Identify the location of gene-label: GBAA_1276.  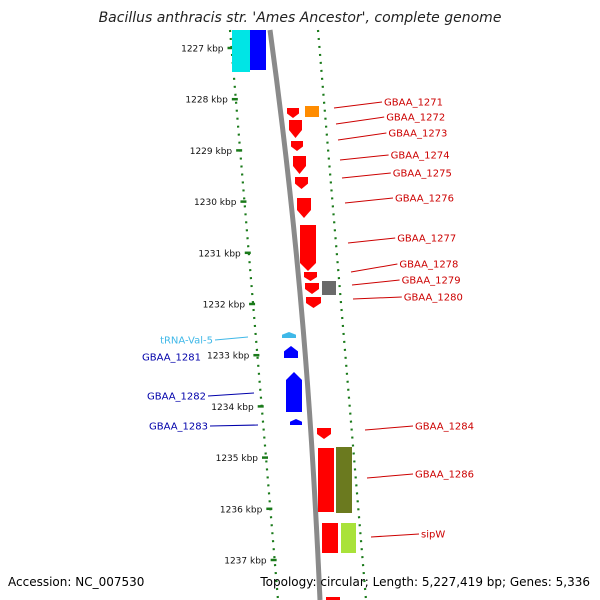
(424, 199).